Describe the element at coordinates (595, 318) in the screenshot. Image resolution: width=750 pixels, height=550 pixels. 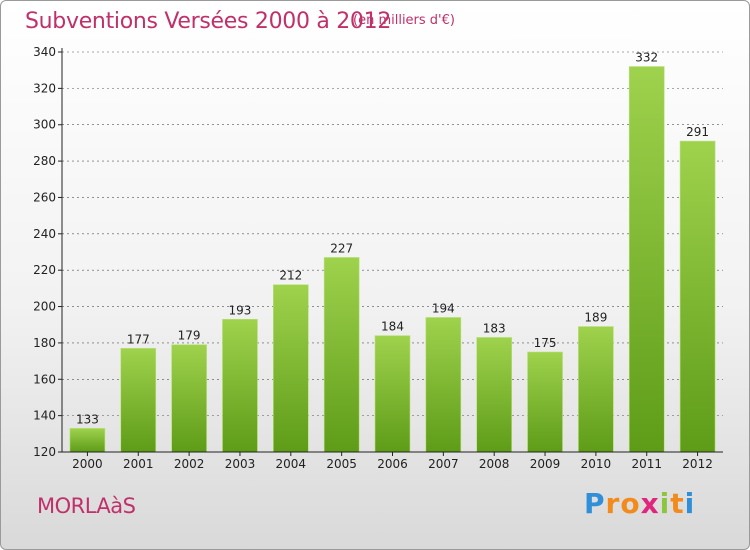
I see `data-label: 189` at that location.